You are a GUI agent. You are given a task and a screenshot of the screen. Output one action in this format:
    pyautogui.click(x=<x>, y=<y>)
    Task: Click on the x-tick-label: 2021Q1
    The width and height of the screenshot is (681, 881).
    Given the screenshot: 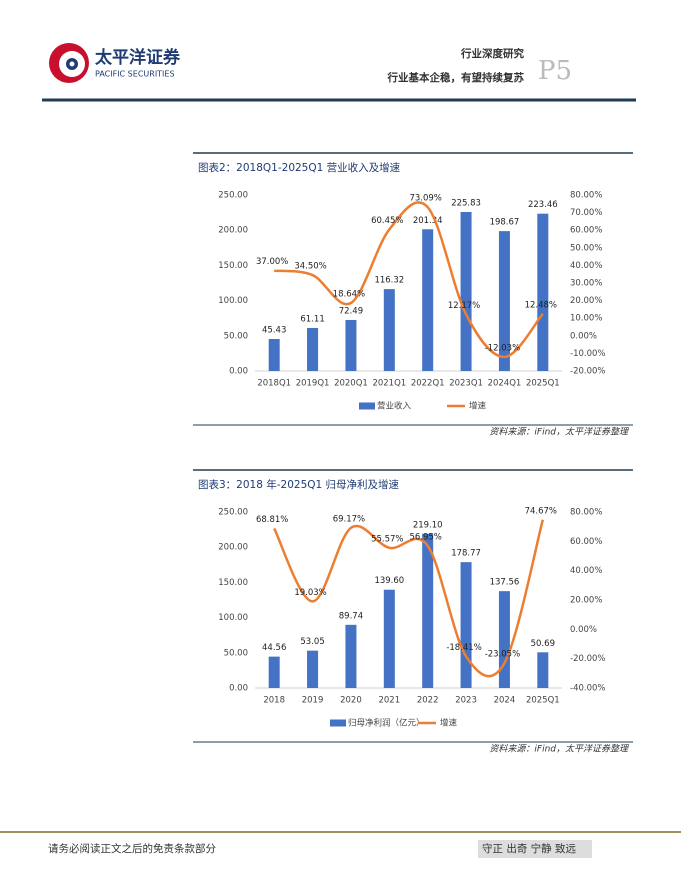 What is the action you would take?
    pyautogui.click(x=389, y=384)
    